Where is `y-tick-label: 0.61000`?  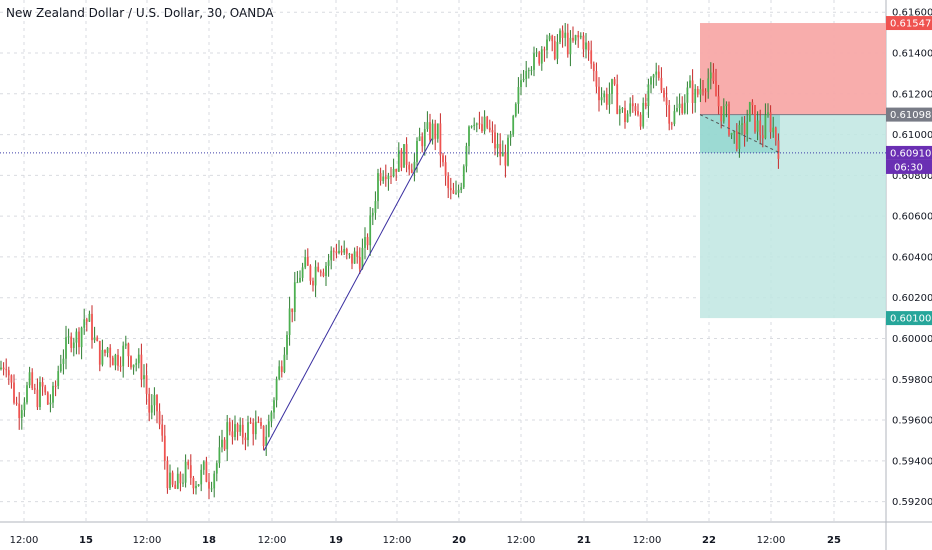 y-tick-label: 0.61000 is located at coordinates (912, 135).